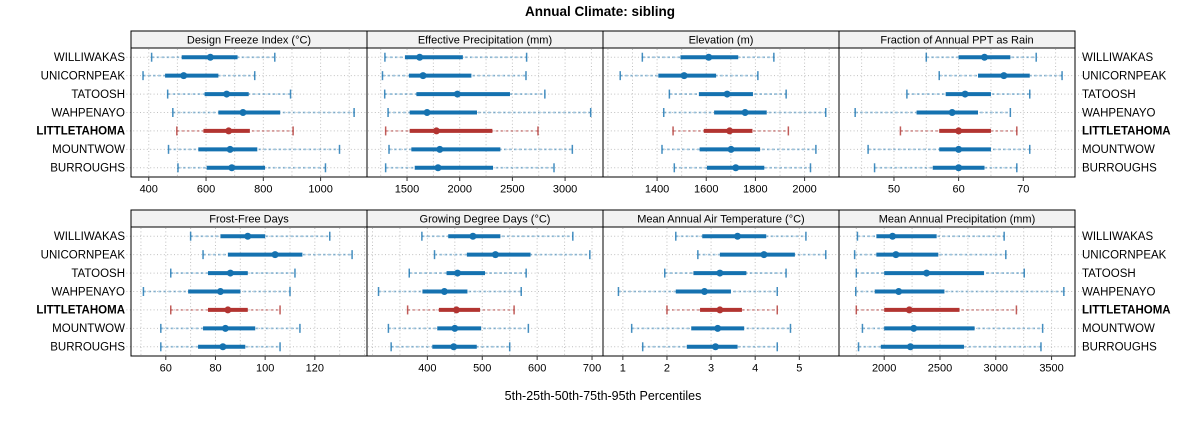 The width and height of the screenshot is (1200, 425). What do you see at coordinates (1124, 255) in the screenshot?
I see `site-label-right-unicornpeak: UNICORNPEAK` at bounding box center [1124, 255].